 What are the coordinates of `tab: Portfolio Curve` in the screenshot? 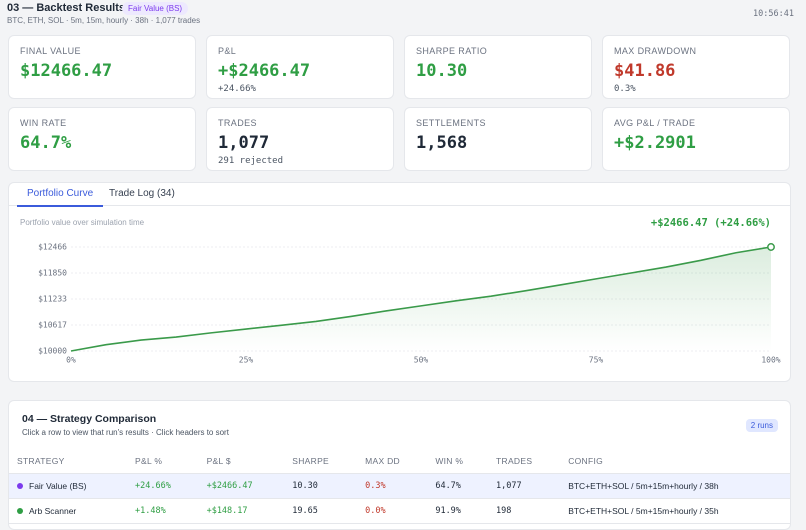 It's located at (60, 195).